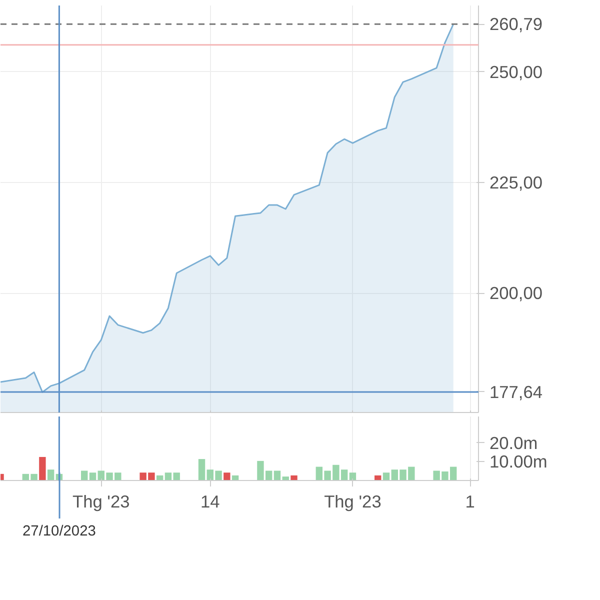  Describe the element at coordinates (519, 462) in the screenshot. I see `y-tick-label: 10.00m` at that location.